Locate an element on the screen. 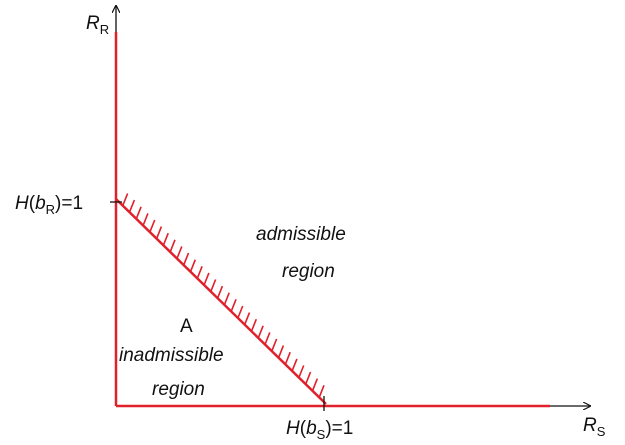  x-tick-label: HH((bS)=1 is located at coordinates (319, 430).